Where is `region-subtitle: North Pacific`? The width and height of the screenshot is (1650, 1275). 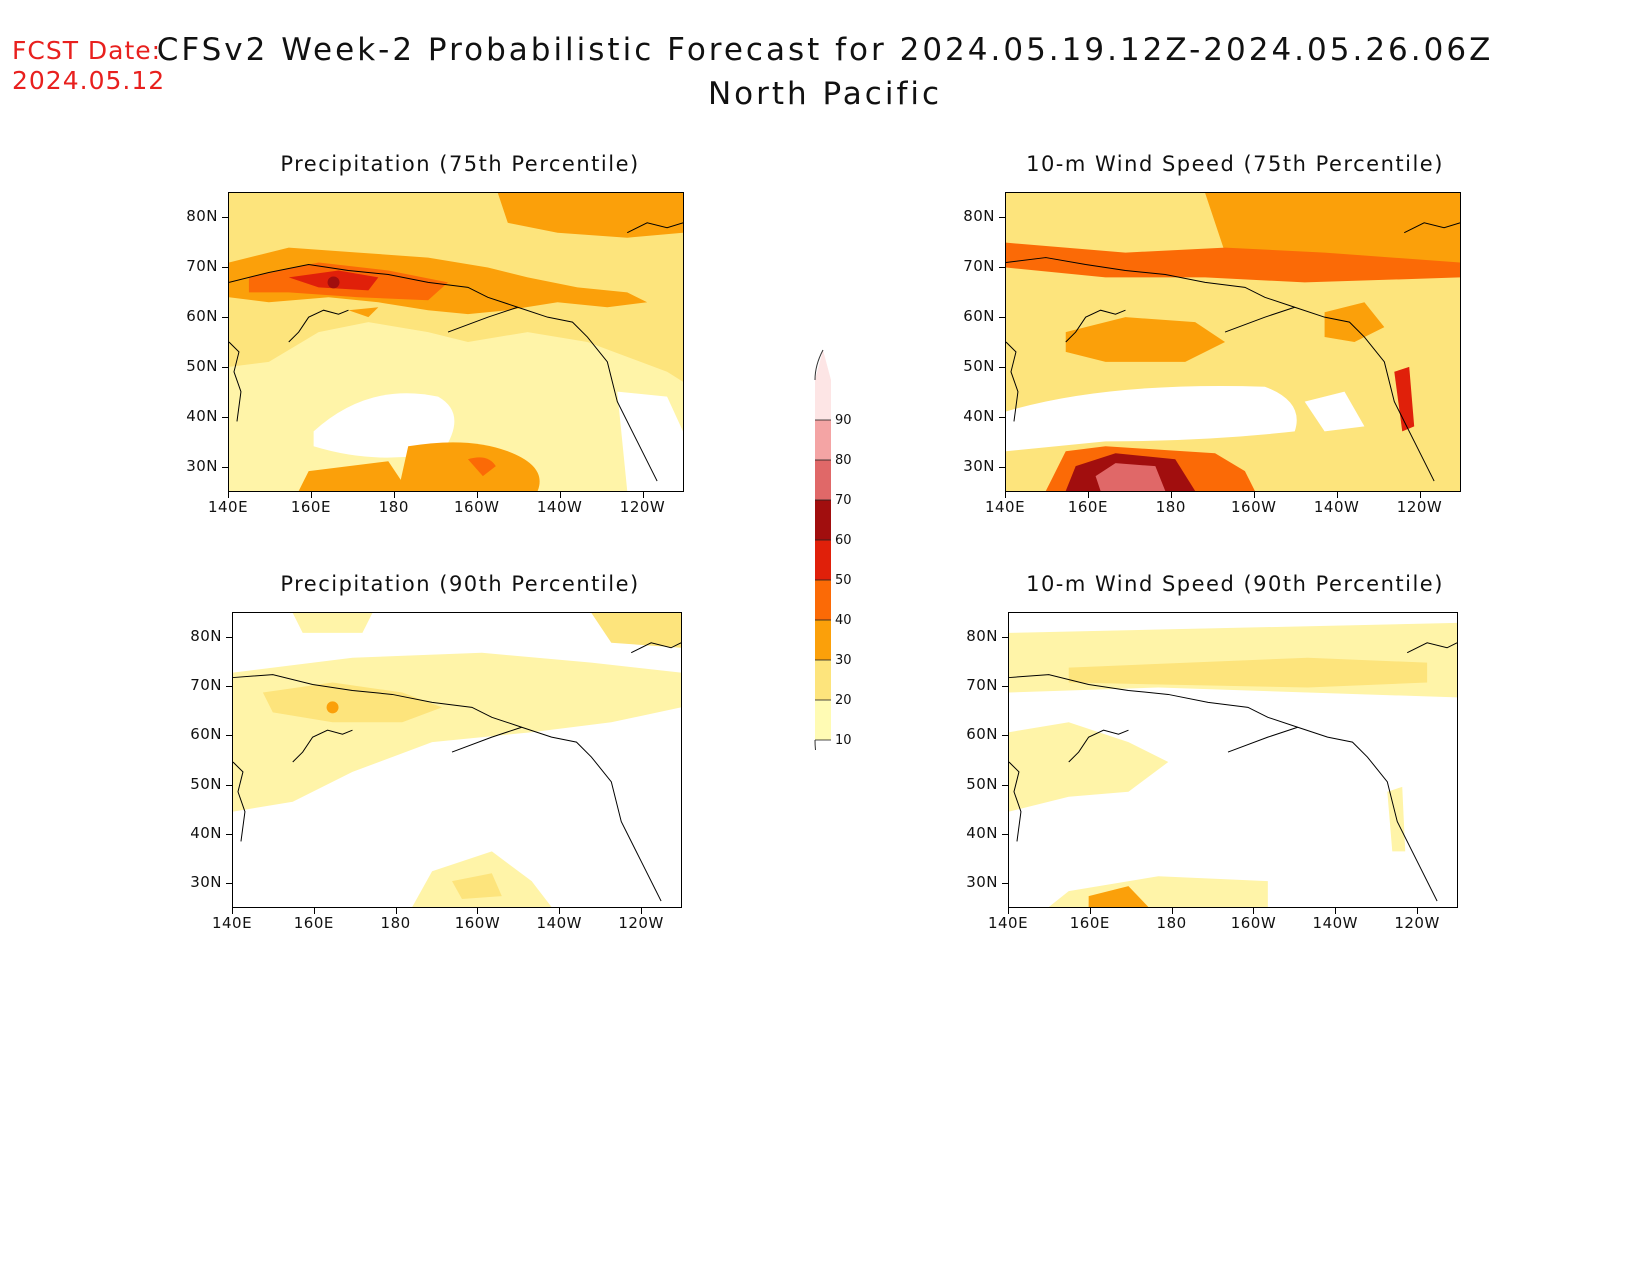
region-subtitle: North Pacific is located at coordinates (825, 94).